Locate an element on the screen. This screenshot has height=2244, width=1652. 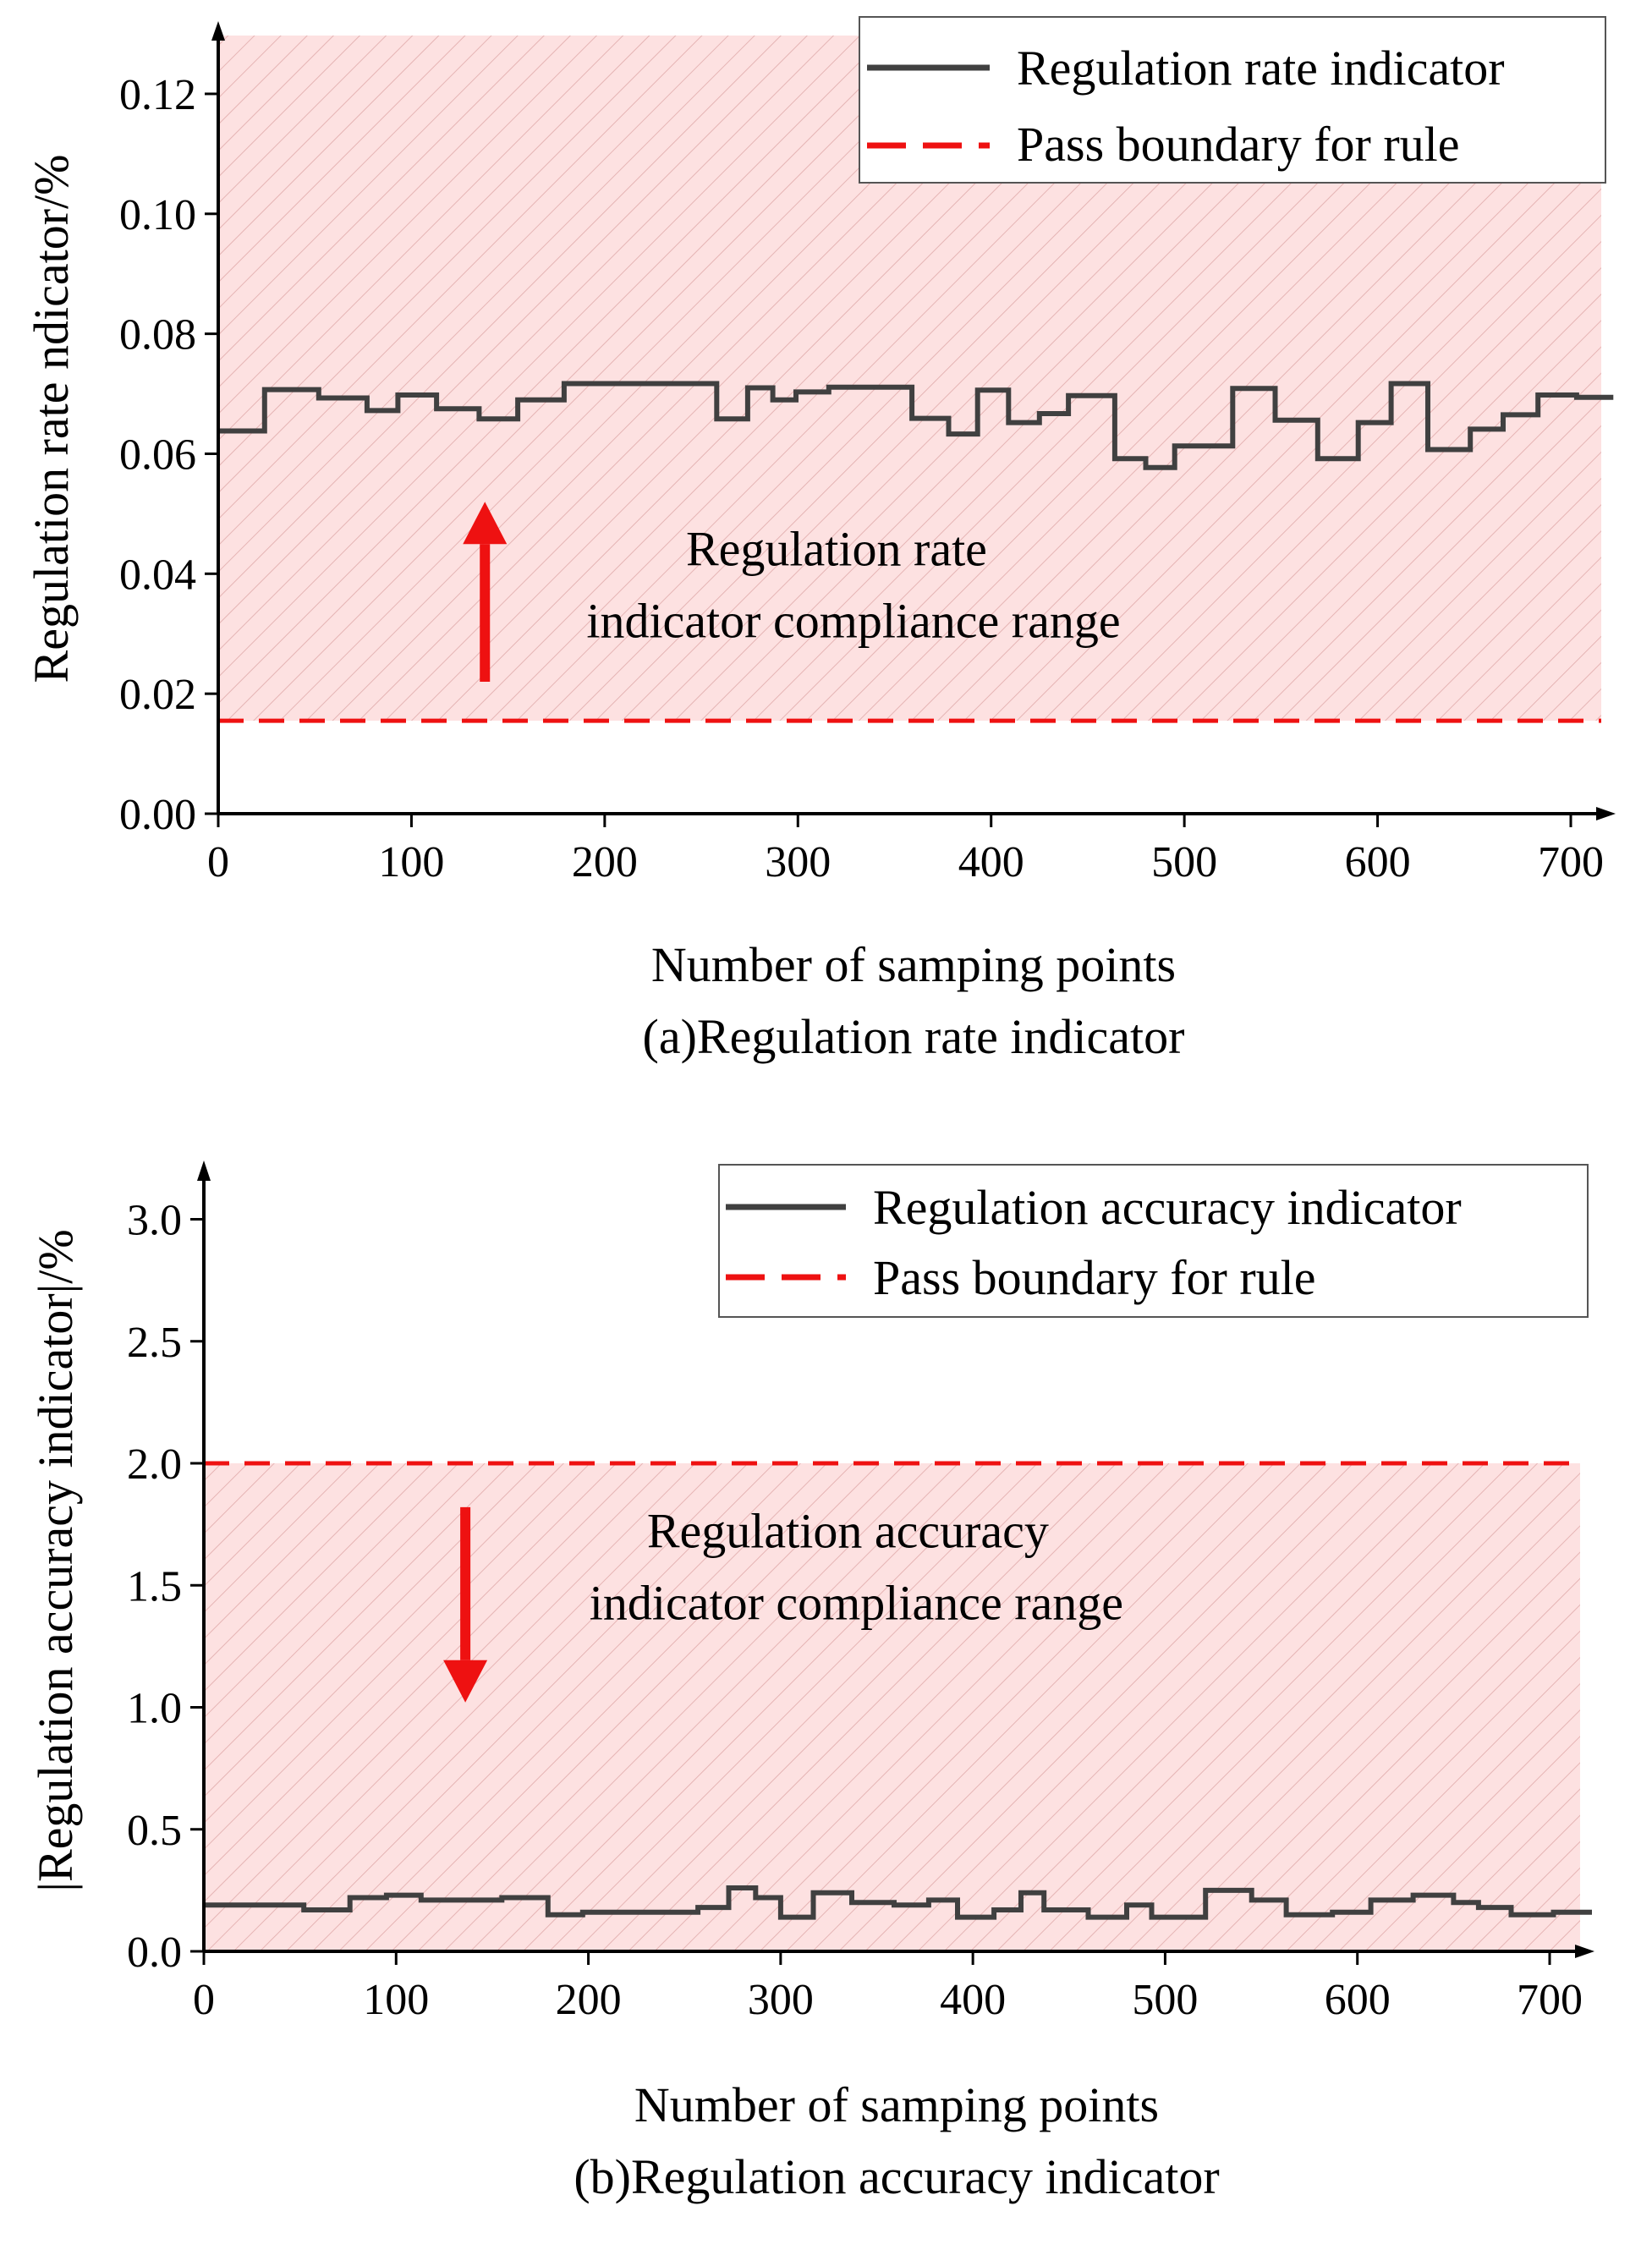
chart-a-series-layer is located at coordinates (916, 426).